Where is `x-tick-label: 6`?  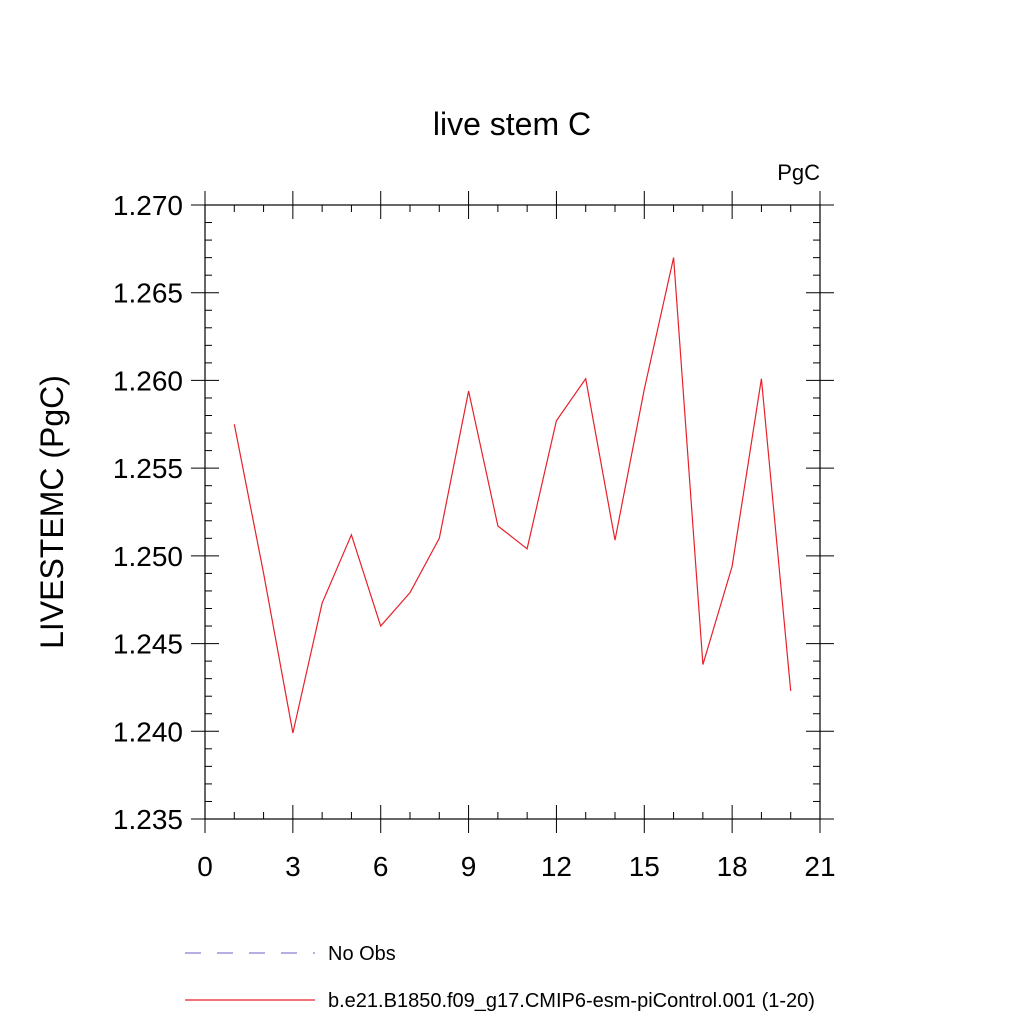 x-tick-label: 6 is located at coordinates (381, 866).